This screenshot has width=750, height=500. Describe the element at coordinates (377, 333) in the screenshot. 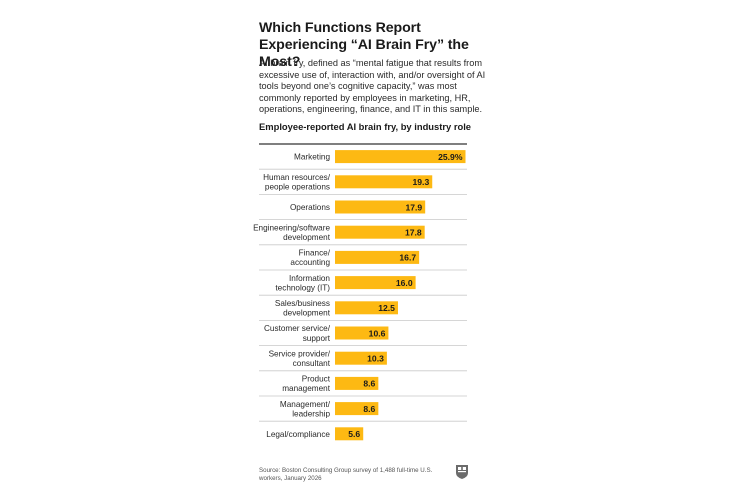

I see `data-label: 10.6` at that location.